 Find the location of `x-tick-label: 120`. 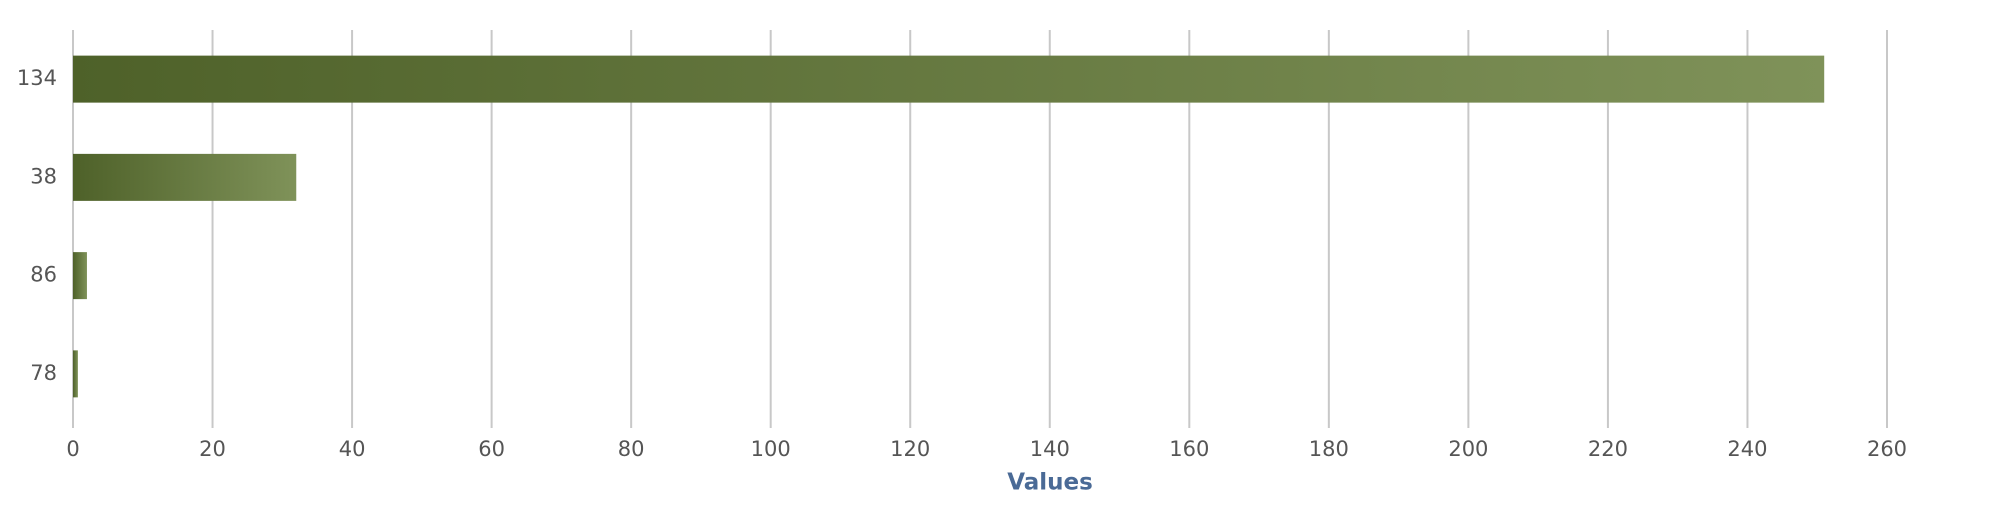

x-tick-label: 120 is located at coordinates (910, 449).